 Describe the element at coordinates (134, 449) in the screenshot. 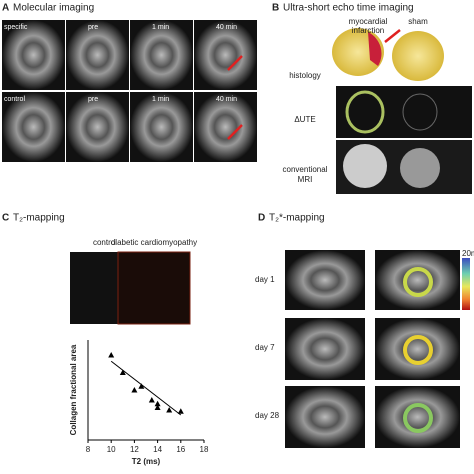

I see `x-tick-label: 12` at that location.